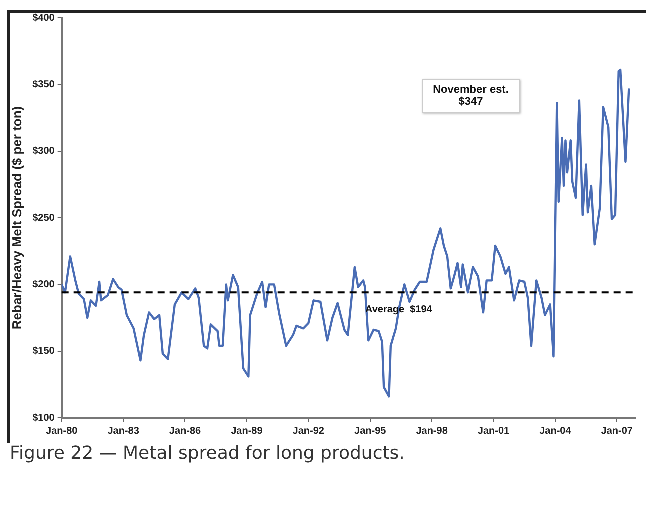 This screenshot has width=646, height=518. What do you see at coordinates (247, 431) in the screenshot?
I see `x-tick-label: Jan-89` at bounding box center [247, 431].